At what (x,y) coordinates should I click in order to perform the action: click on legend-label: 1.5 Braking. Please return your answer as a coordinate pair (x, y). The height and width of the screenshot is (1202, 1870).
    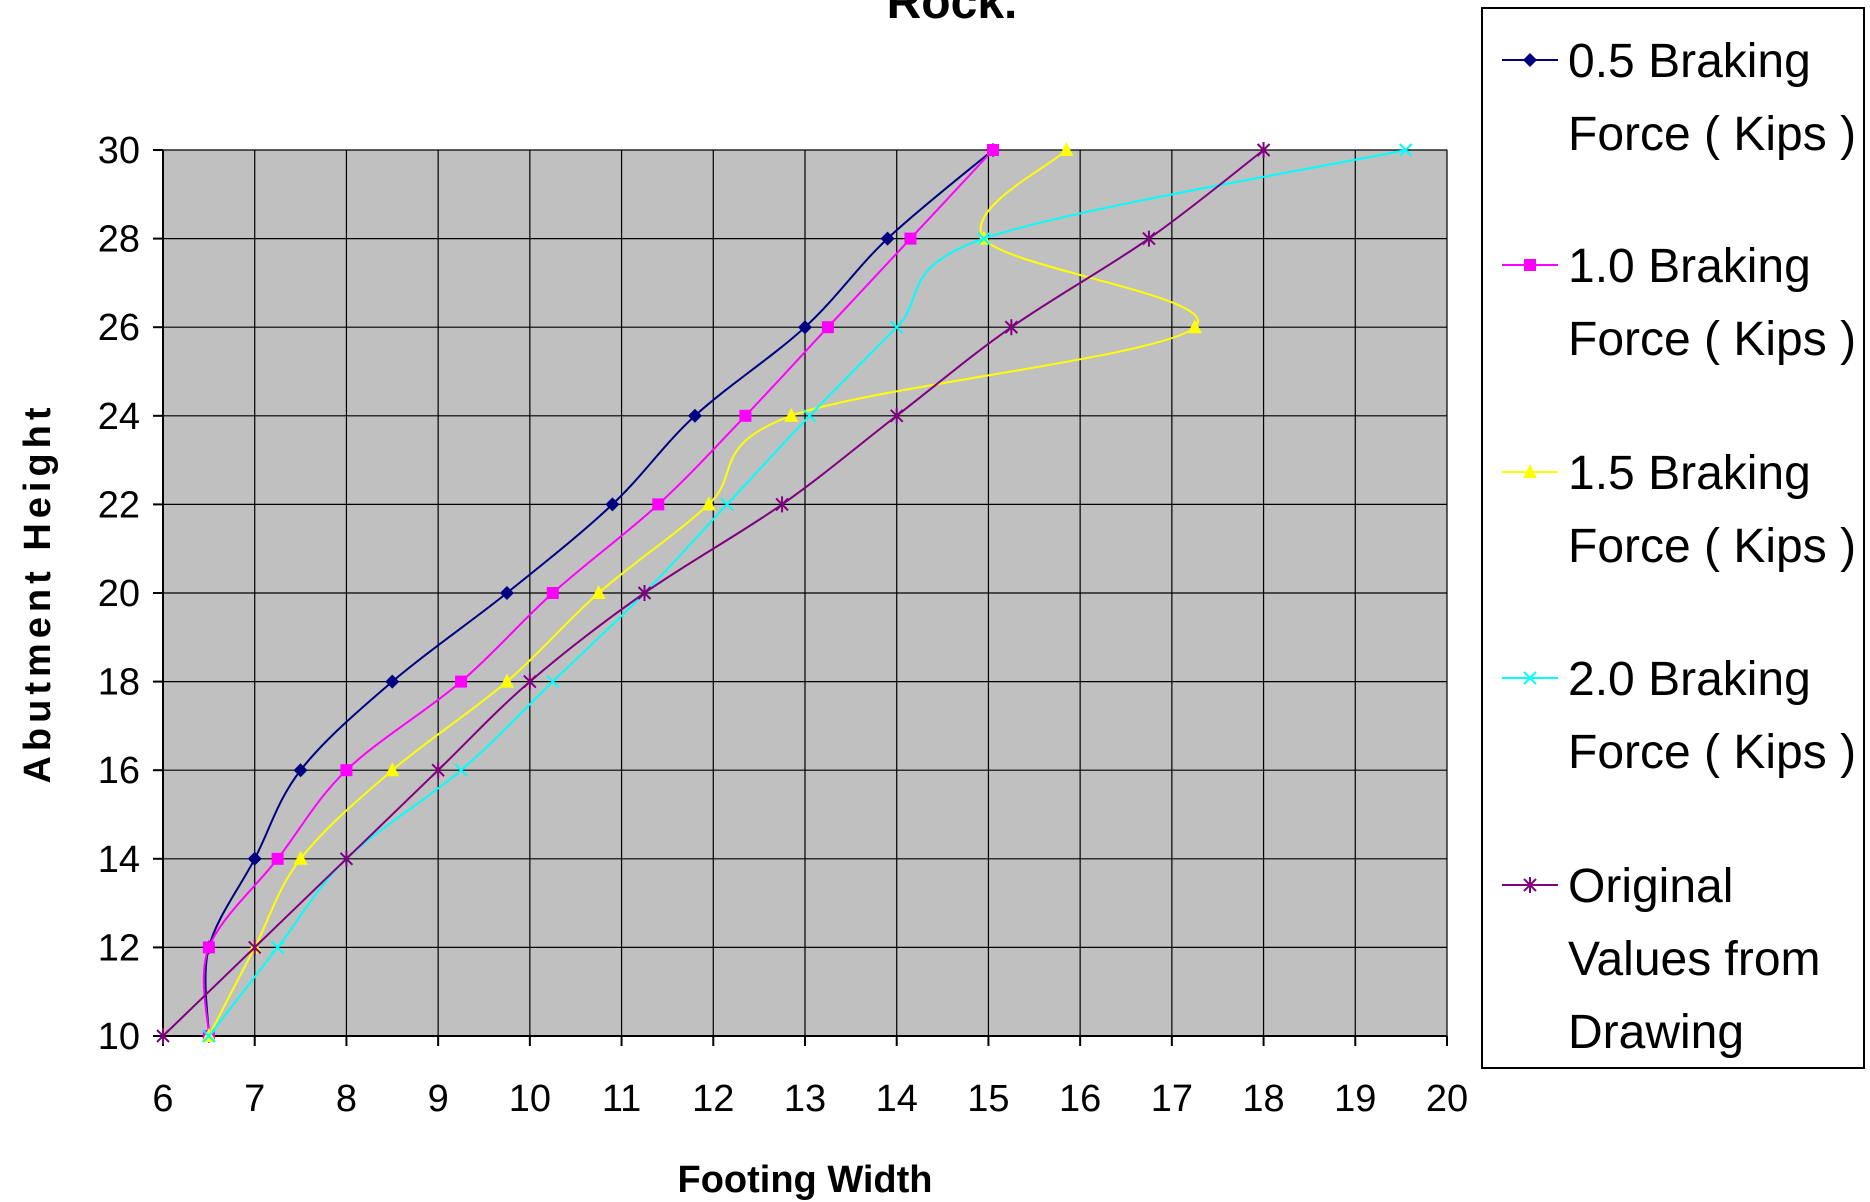
    Looking at the image, I should click on (1689, 473).